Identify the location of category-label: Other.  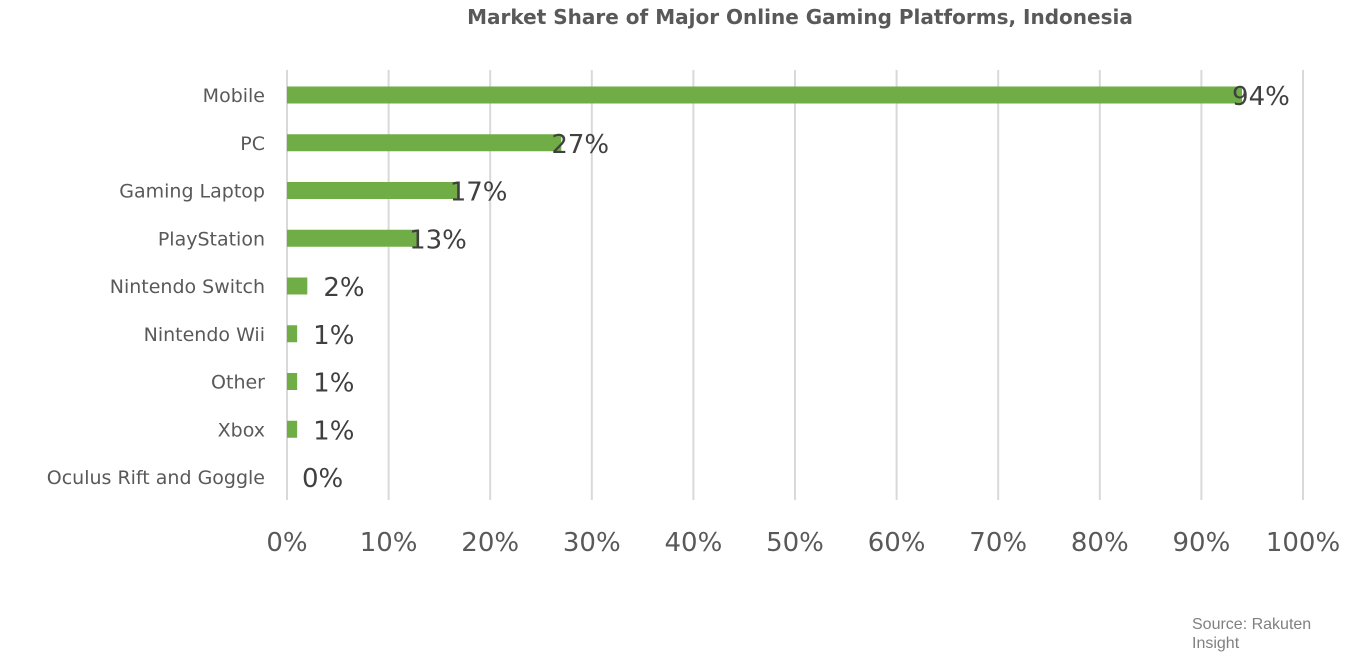
(238, 383).